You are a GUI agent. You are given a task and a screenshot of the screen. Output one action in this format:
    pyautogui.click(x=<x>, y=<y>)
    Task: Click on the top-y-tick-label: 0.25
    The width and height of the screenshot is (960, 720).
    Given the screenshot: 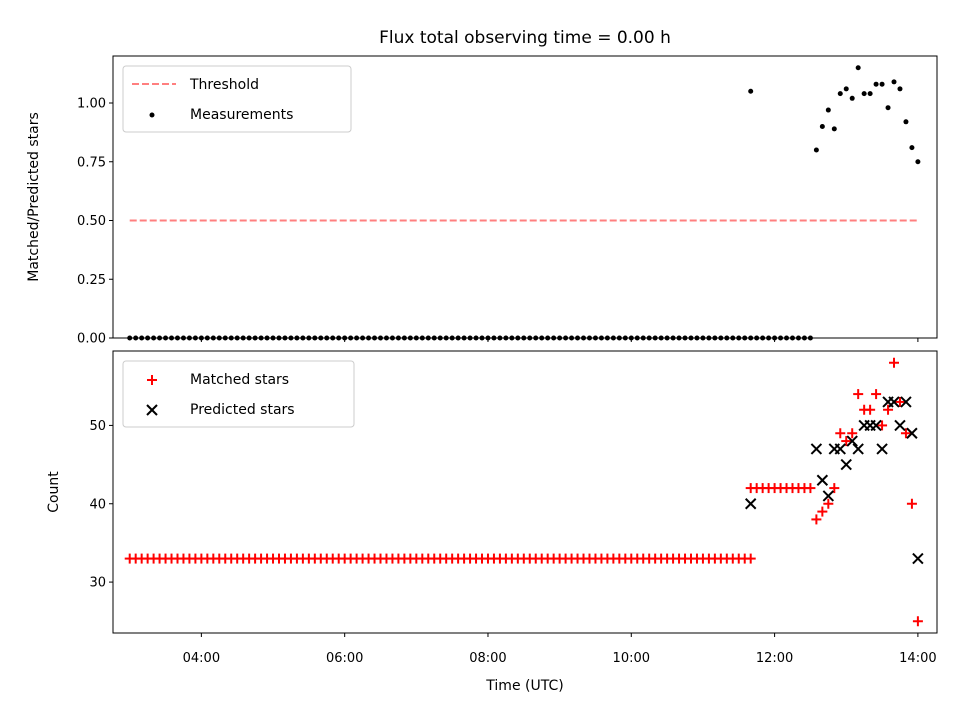 What is the action you would take?
    pyautogui.click(x=91, y=280)
    